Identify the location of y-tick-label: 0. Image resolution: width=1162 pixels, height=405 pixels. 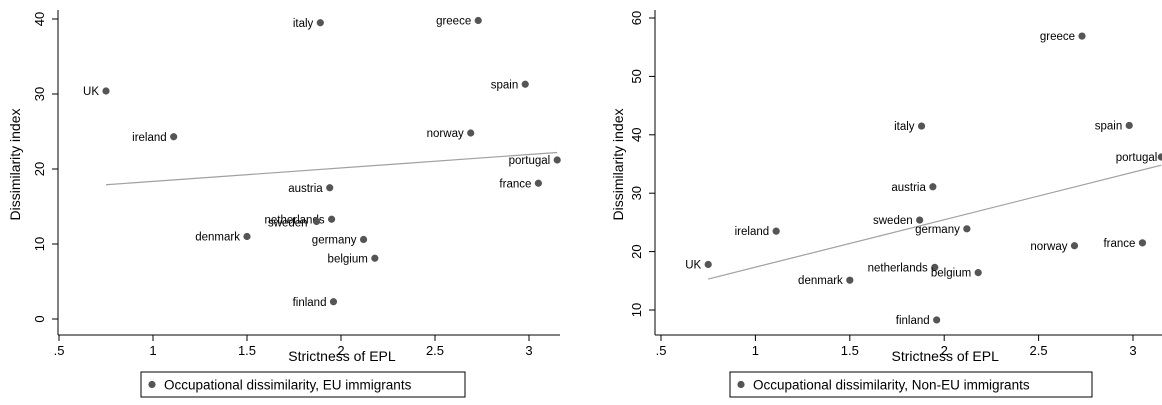
(39, 318).